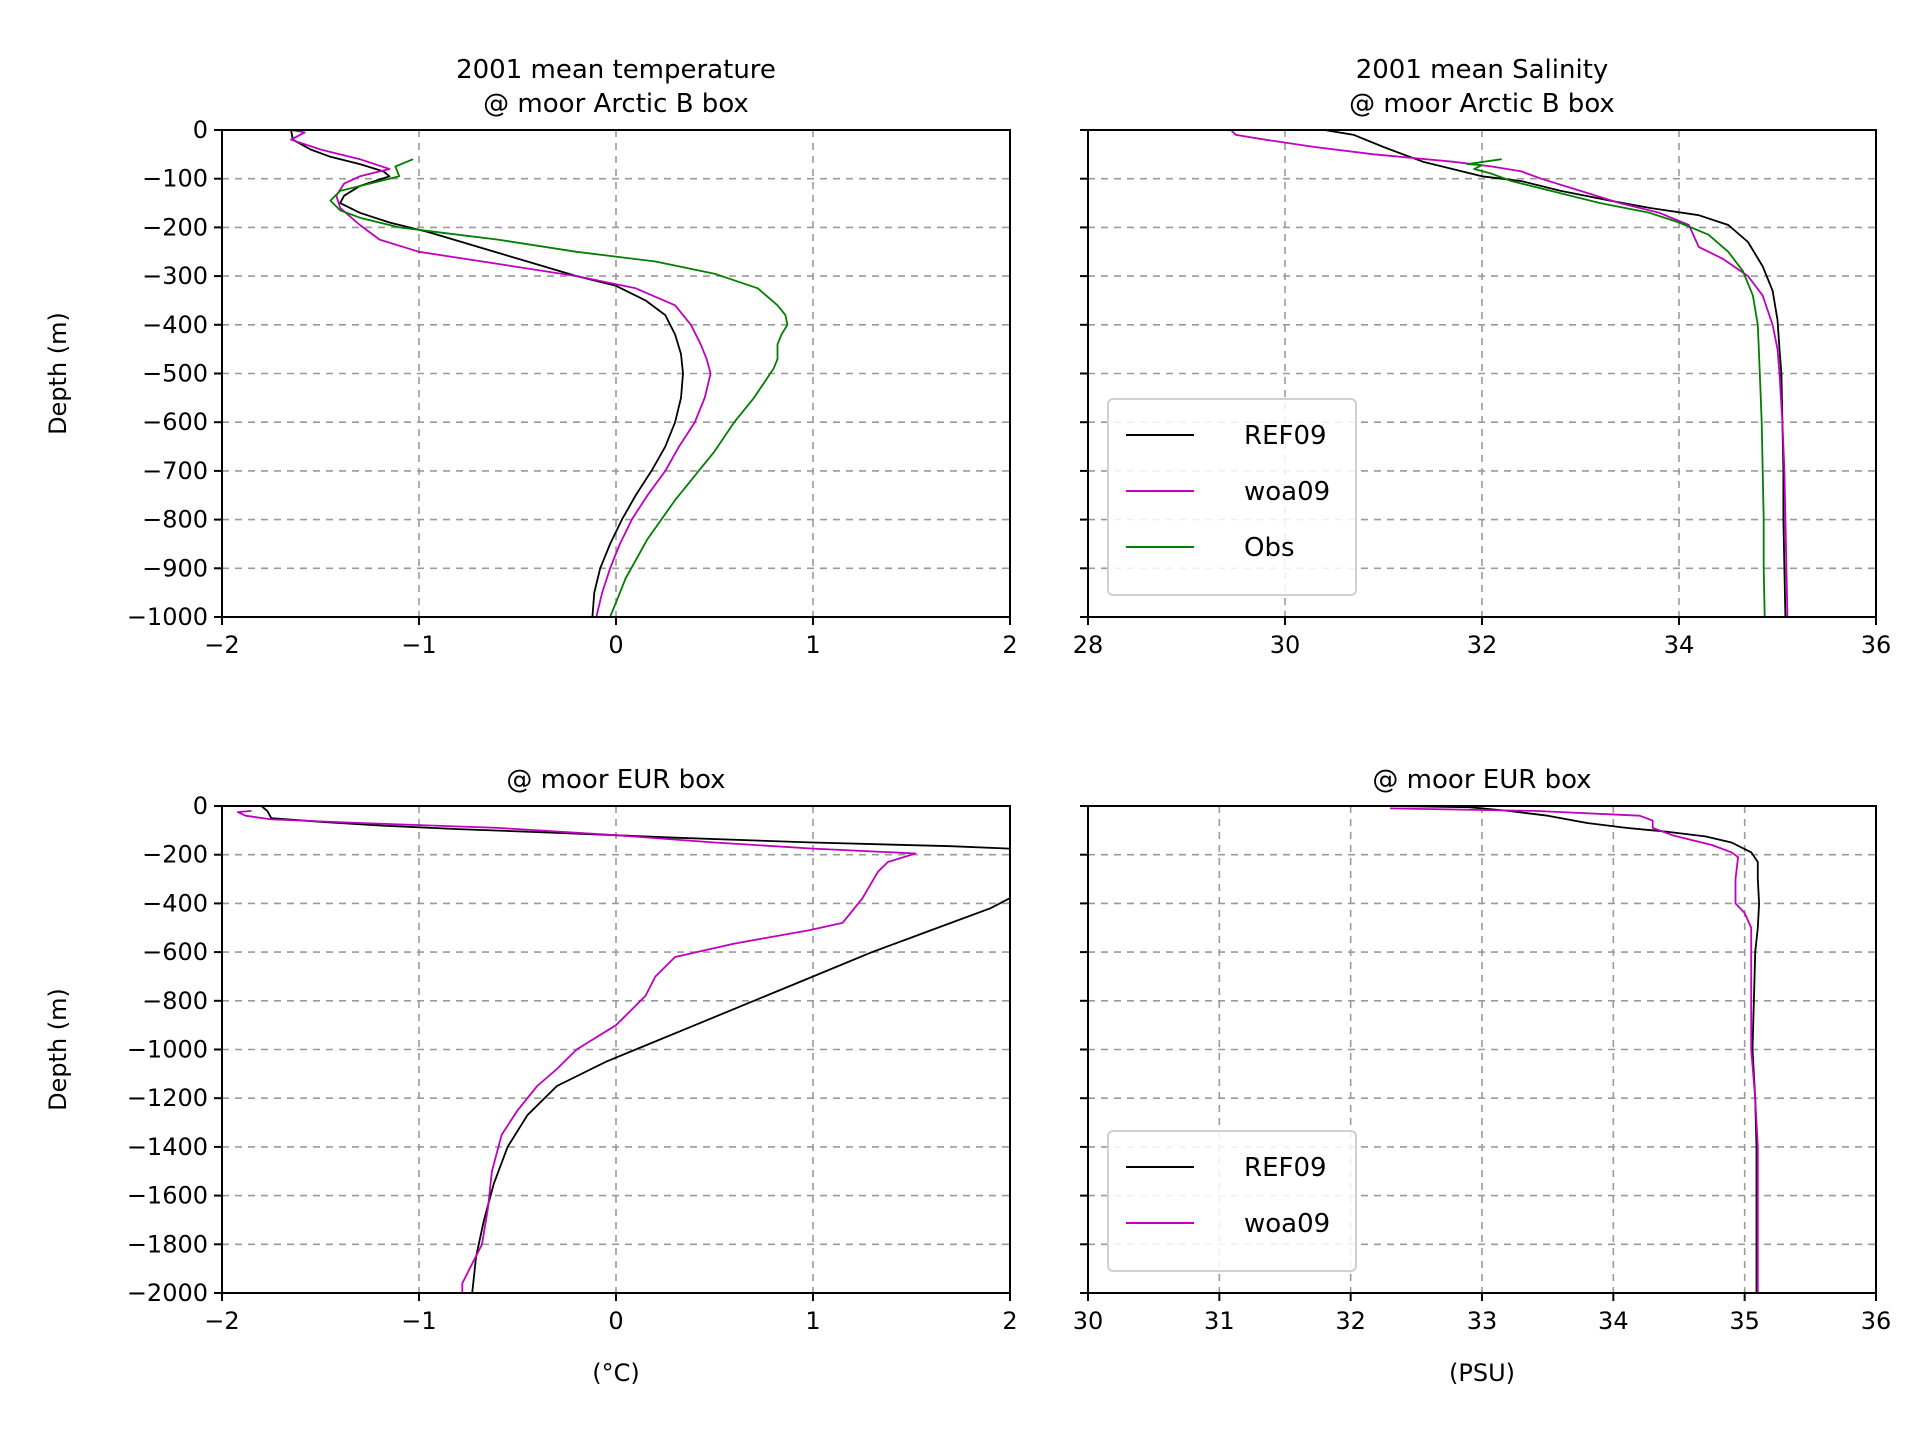  I want to click on y-tick-label: −1600, so click(167, 1196).